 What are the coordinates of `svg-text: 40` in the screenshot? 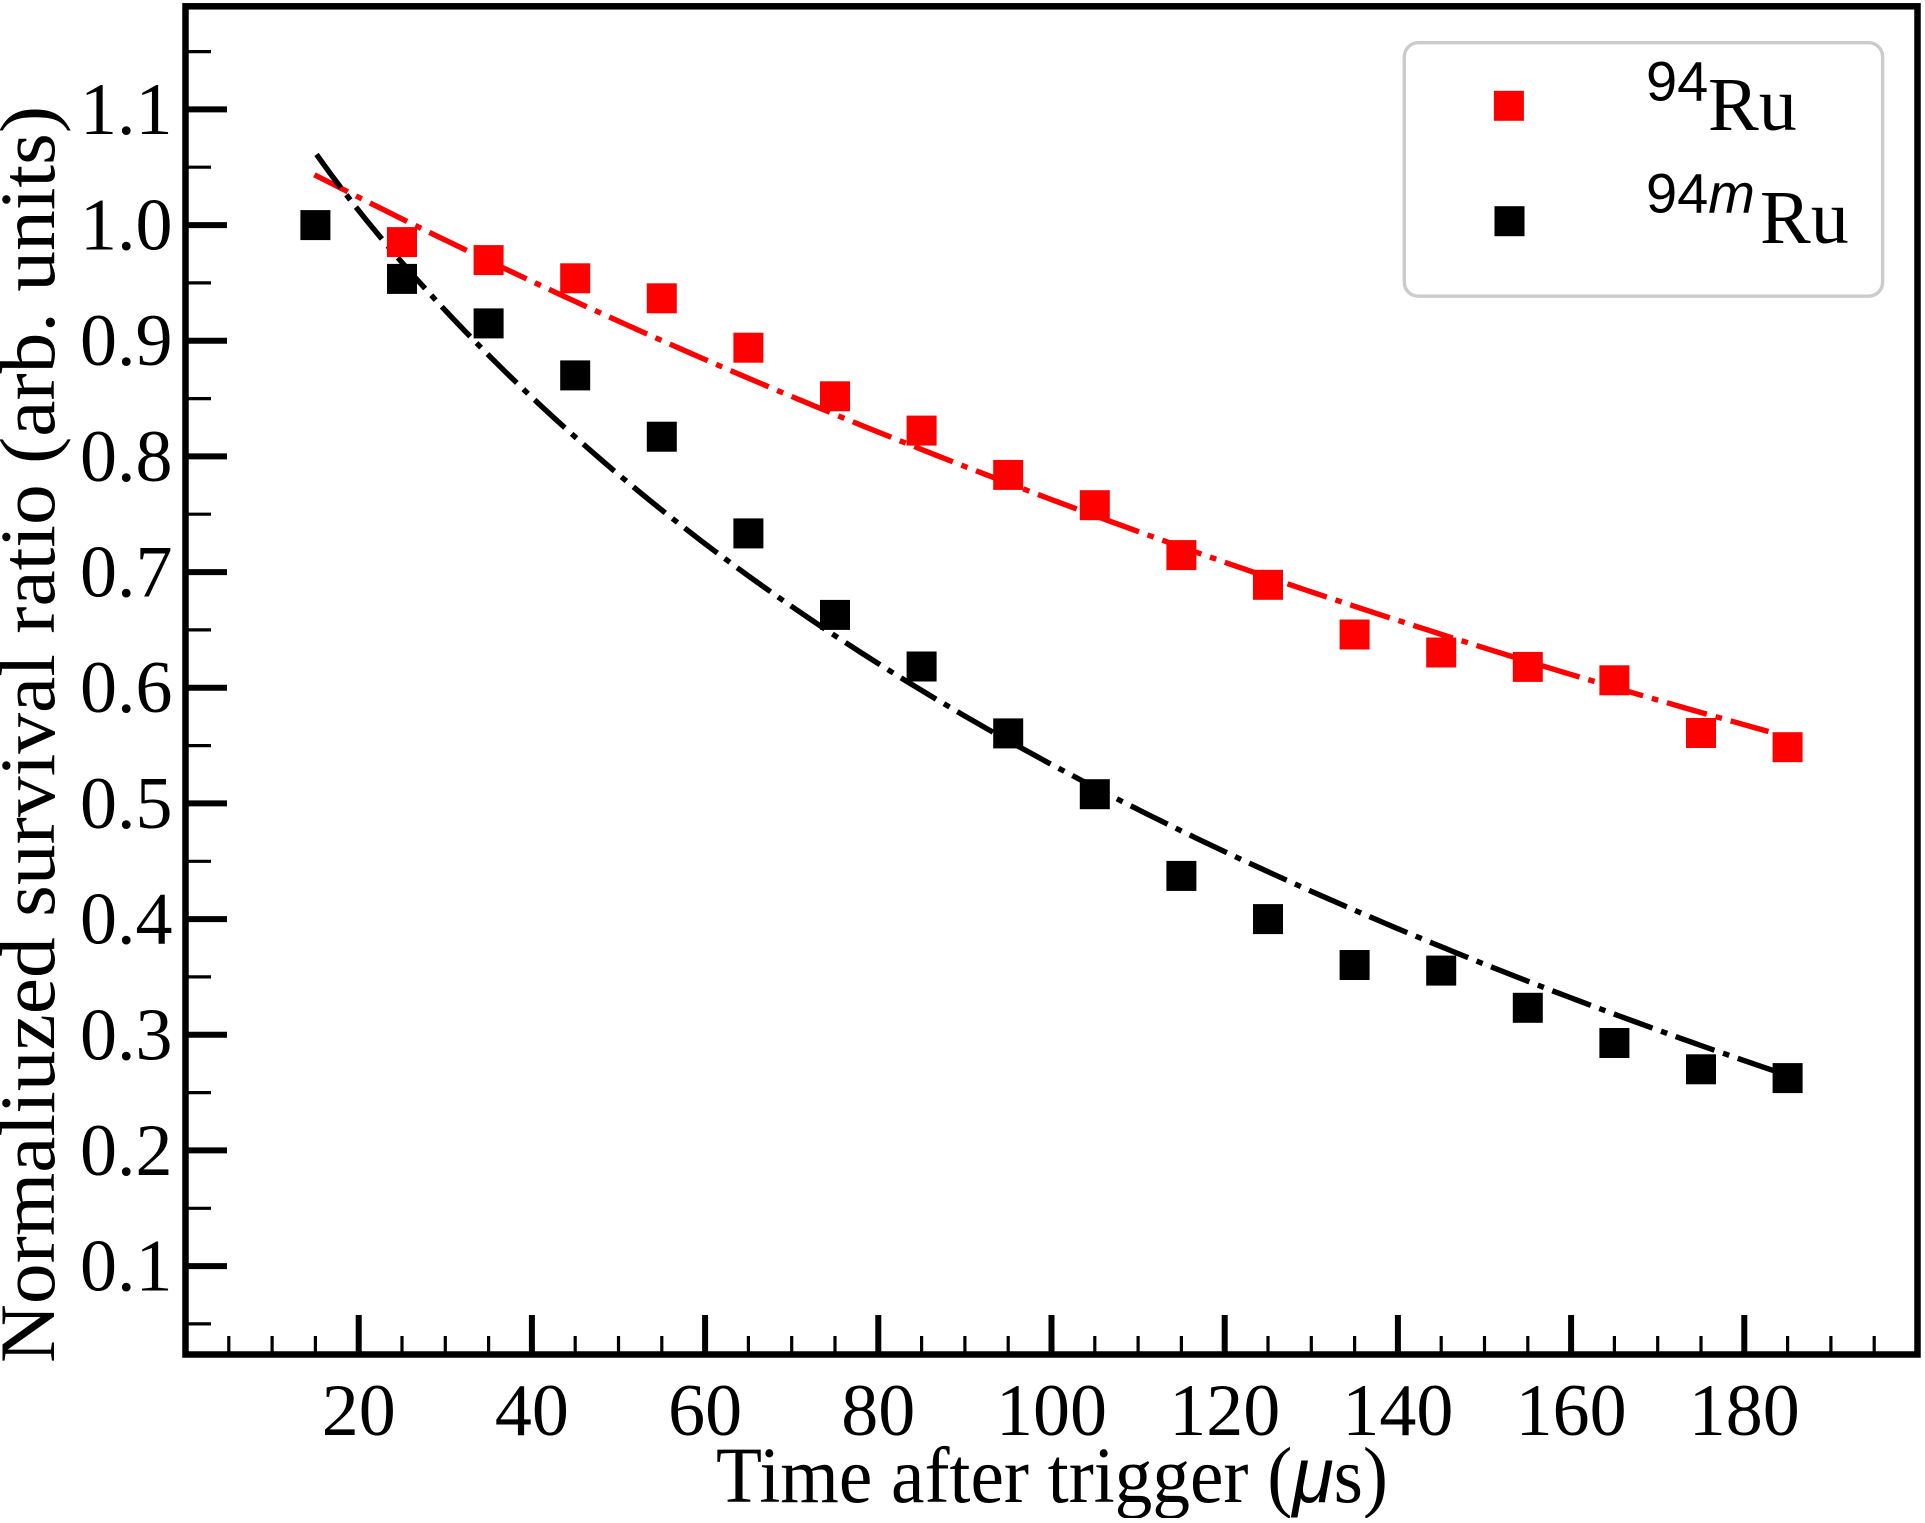 It's located at (532, 1411).